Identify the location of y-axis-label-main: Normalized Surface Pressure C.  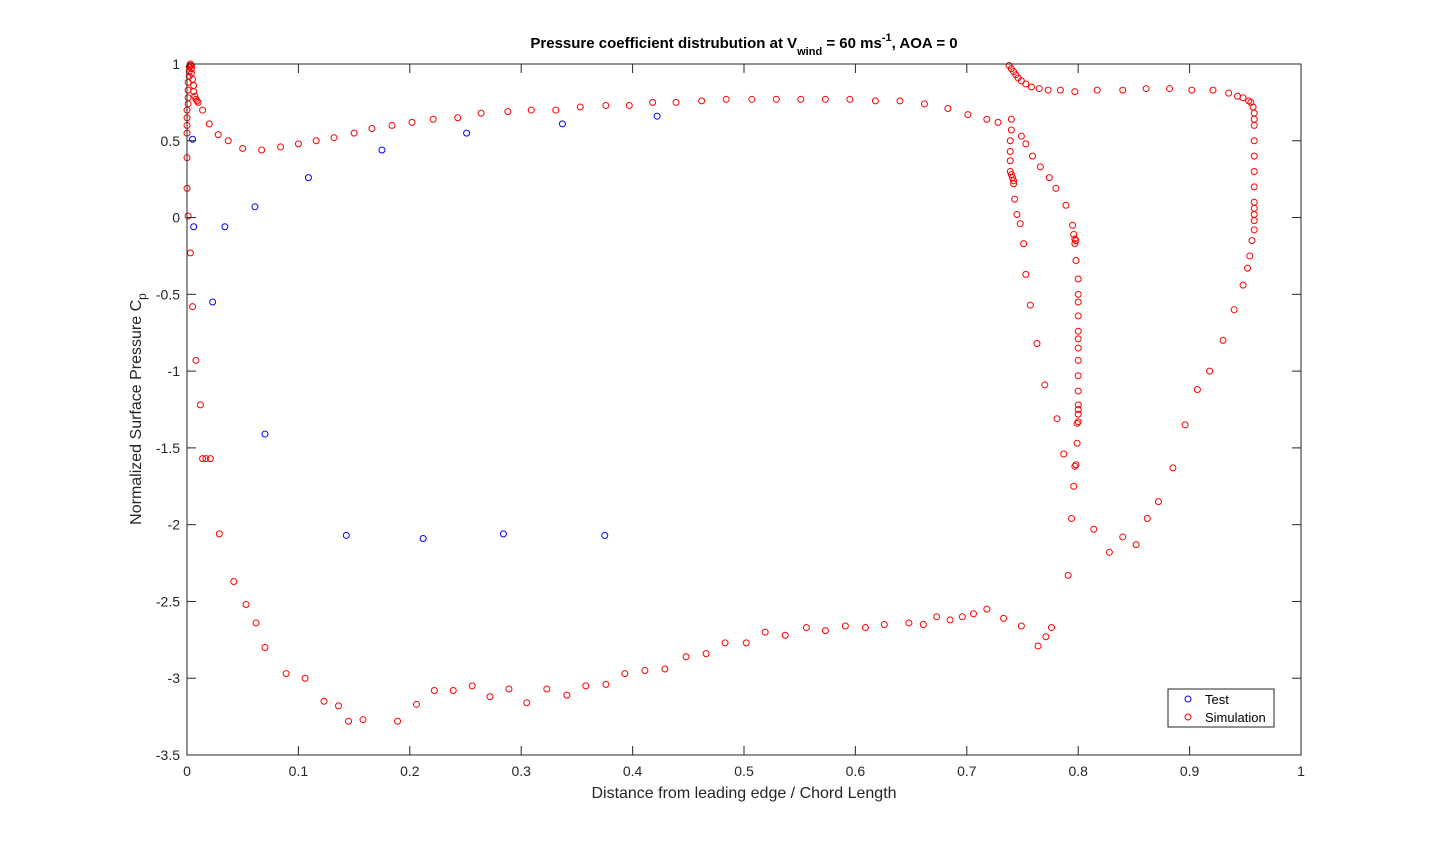
(136, 412).